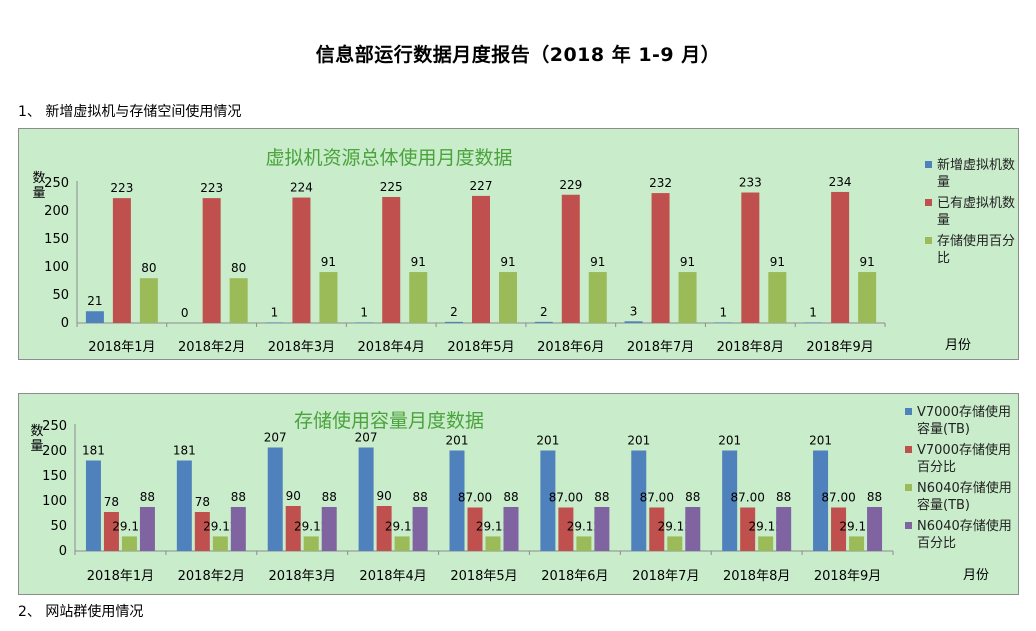 Image resolution: width=1036 pixels, height=631 pixels. I want to click on data-label: 21, so click(94, 301).